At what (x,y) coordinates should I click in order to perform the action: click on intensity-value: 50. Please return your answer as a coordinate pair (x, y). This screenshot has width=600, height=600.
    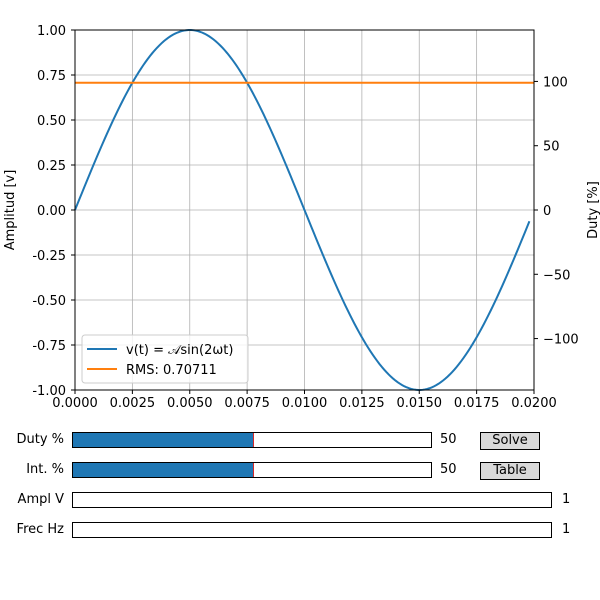
    Looking at the image, I should click on (448, 469).